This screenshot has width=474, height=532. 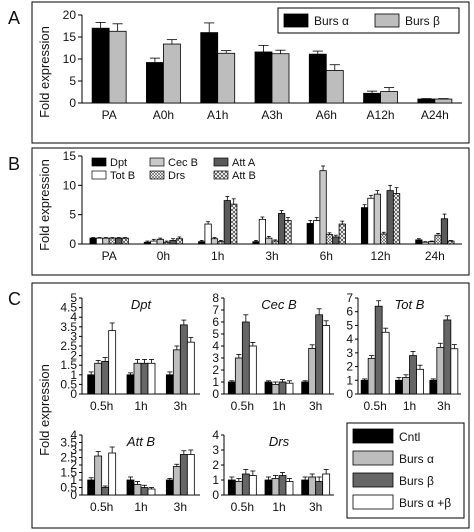 What do you see at coordinates (73, 317) in the screenshot?
I see `c1-ytick-label-8: 4` at bounding box center [73, 317].